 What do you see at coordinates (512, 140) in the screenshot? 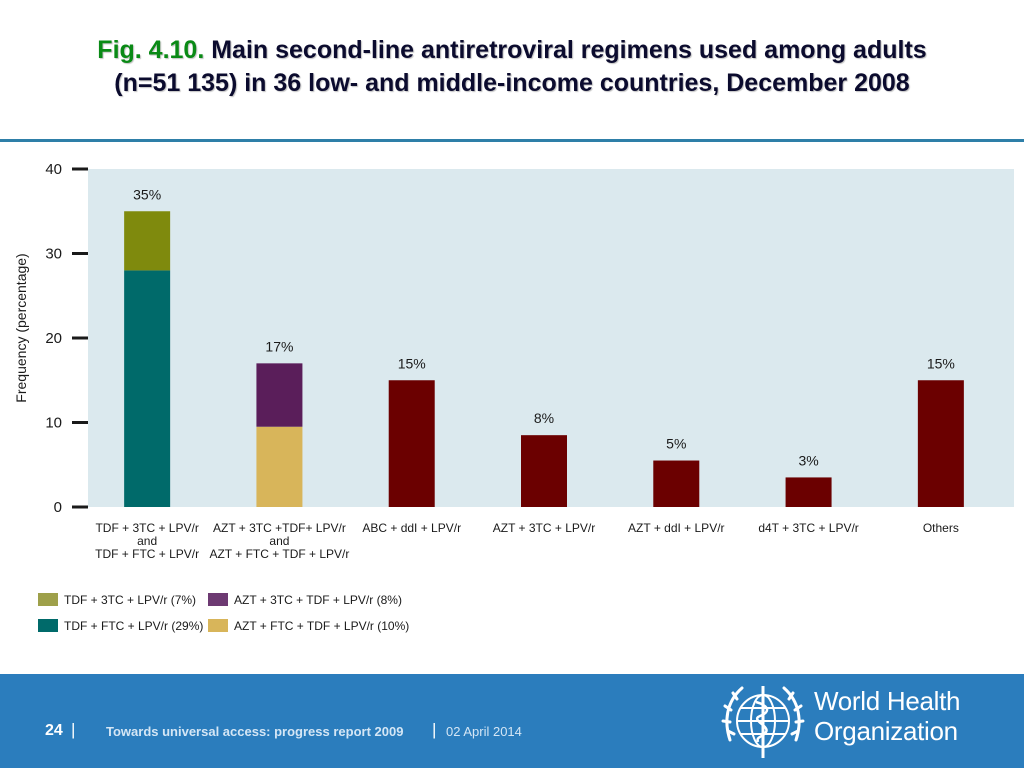
I see `title-divider` at bounding box center [512, 140].